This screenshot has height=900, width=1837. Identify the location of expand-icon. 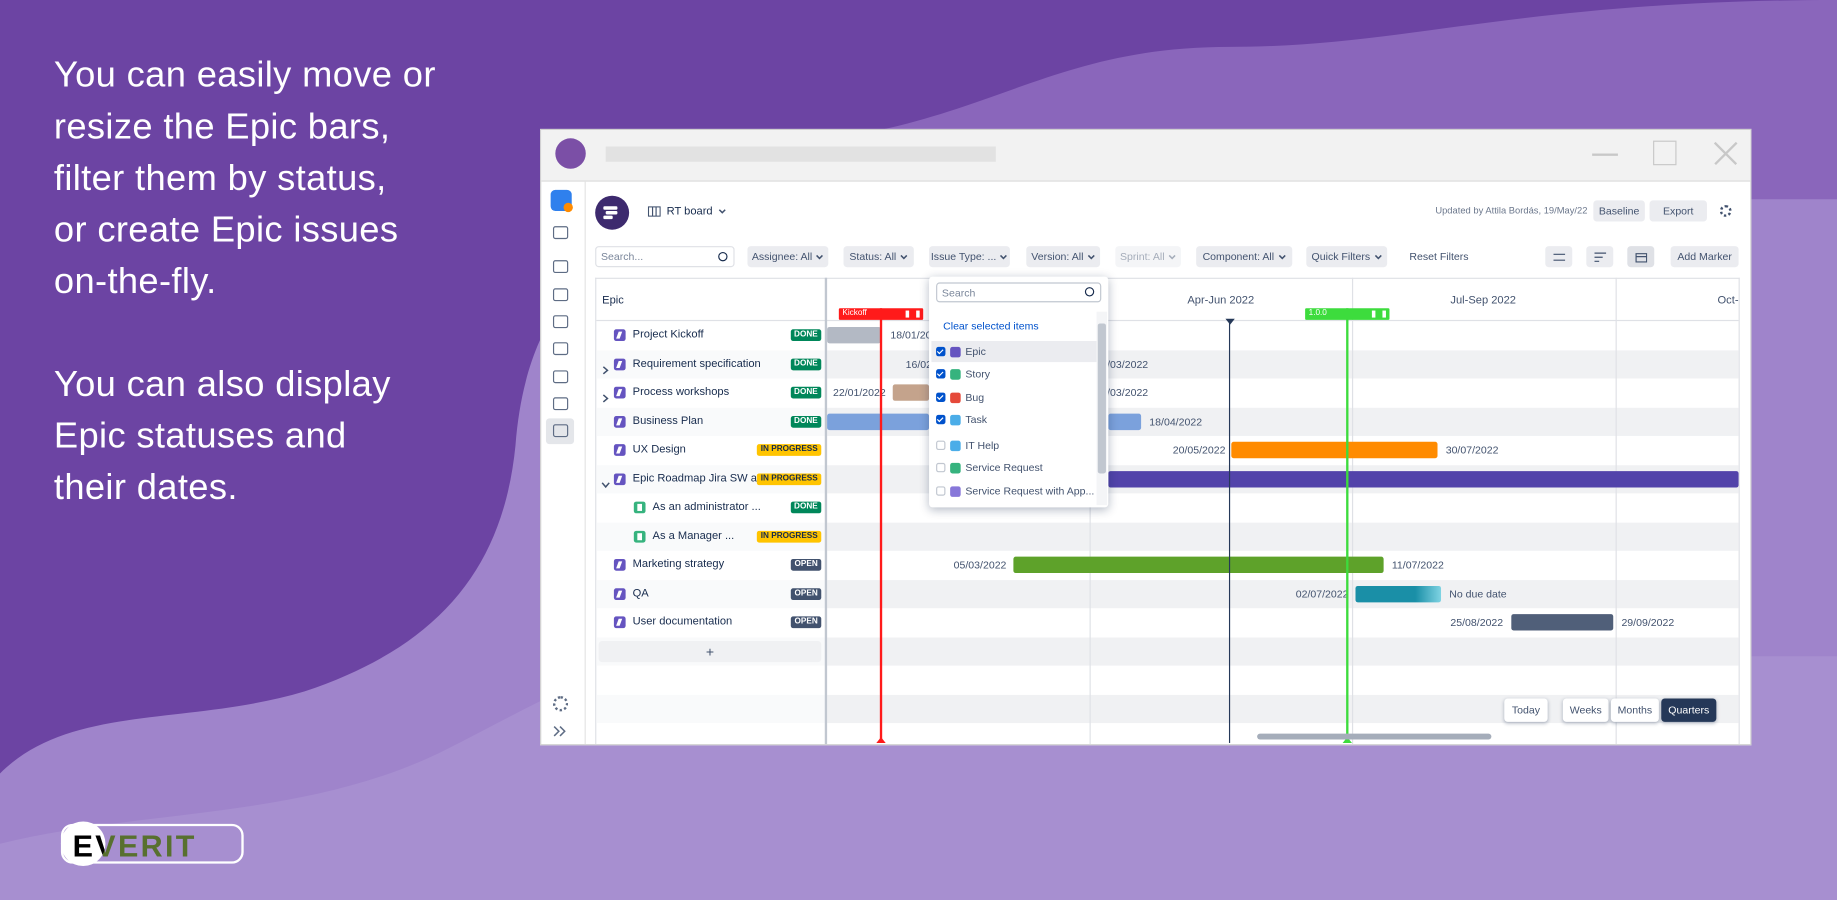
(560, 732).